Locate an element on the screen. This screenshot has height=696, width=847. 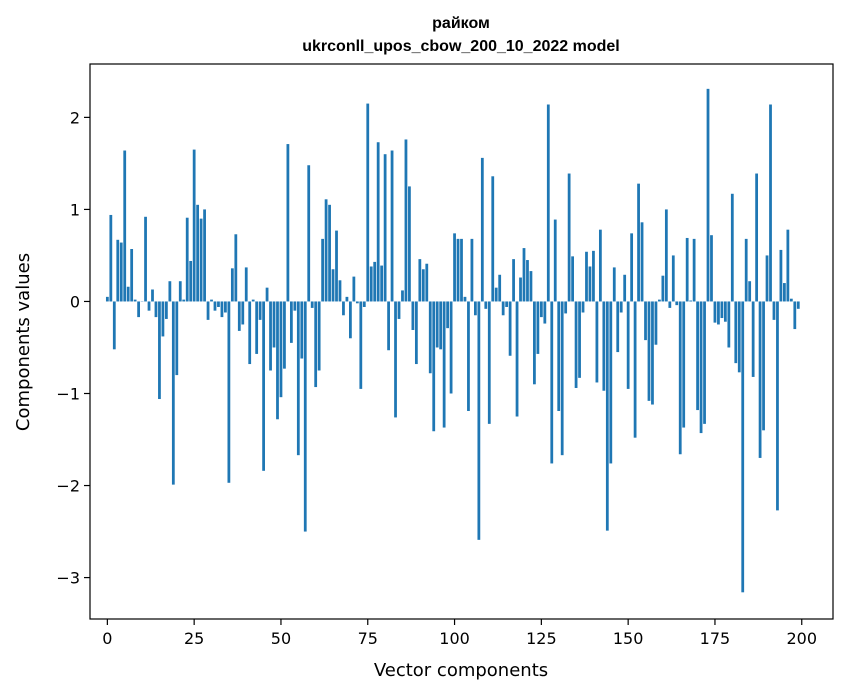
x-tick-label: 175 is located at coordinates (715, 638).